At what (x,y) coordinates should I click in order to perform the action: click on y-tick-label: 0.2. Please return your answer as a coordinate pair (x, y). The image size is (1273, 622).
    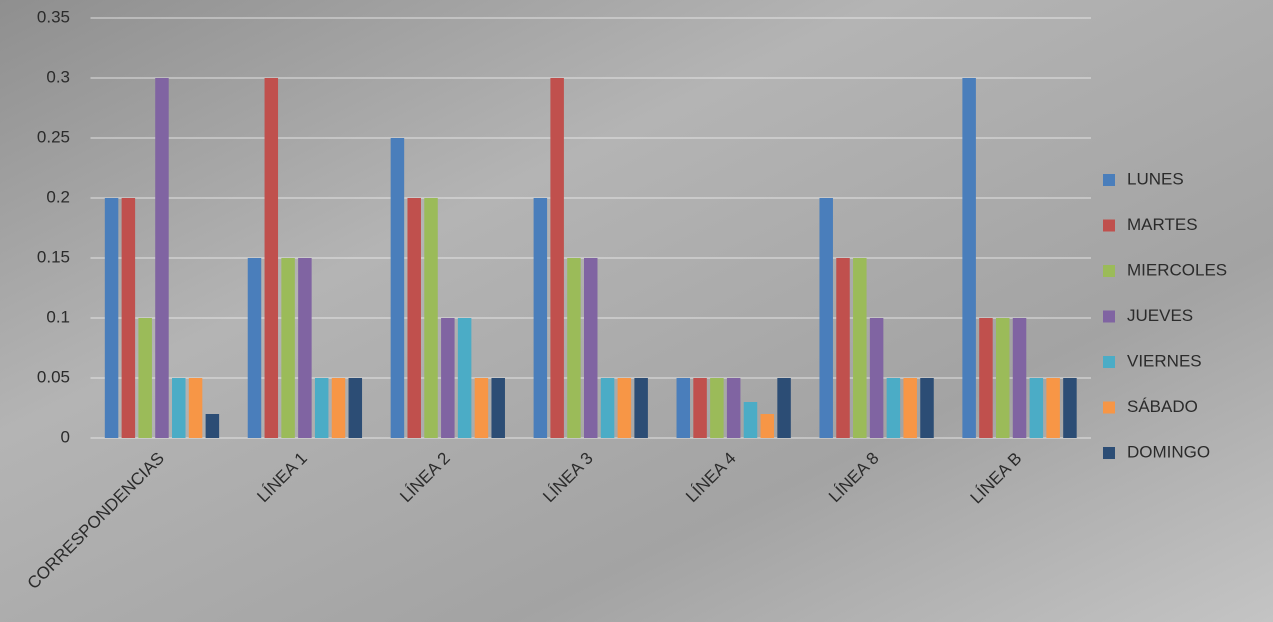
    Looking at the image, I should click on (58, 196).